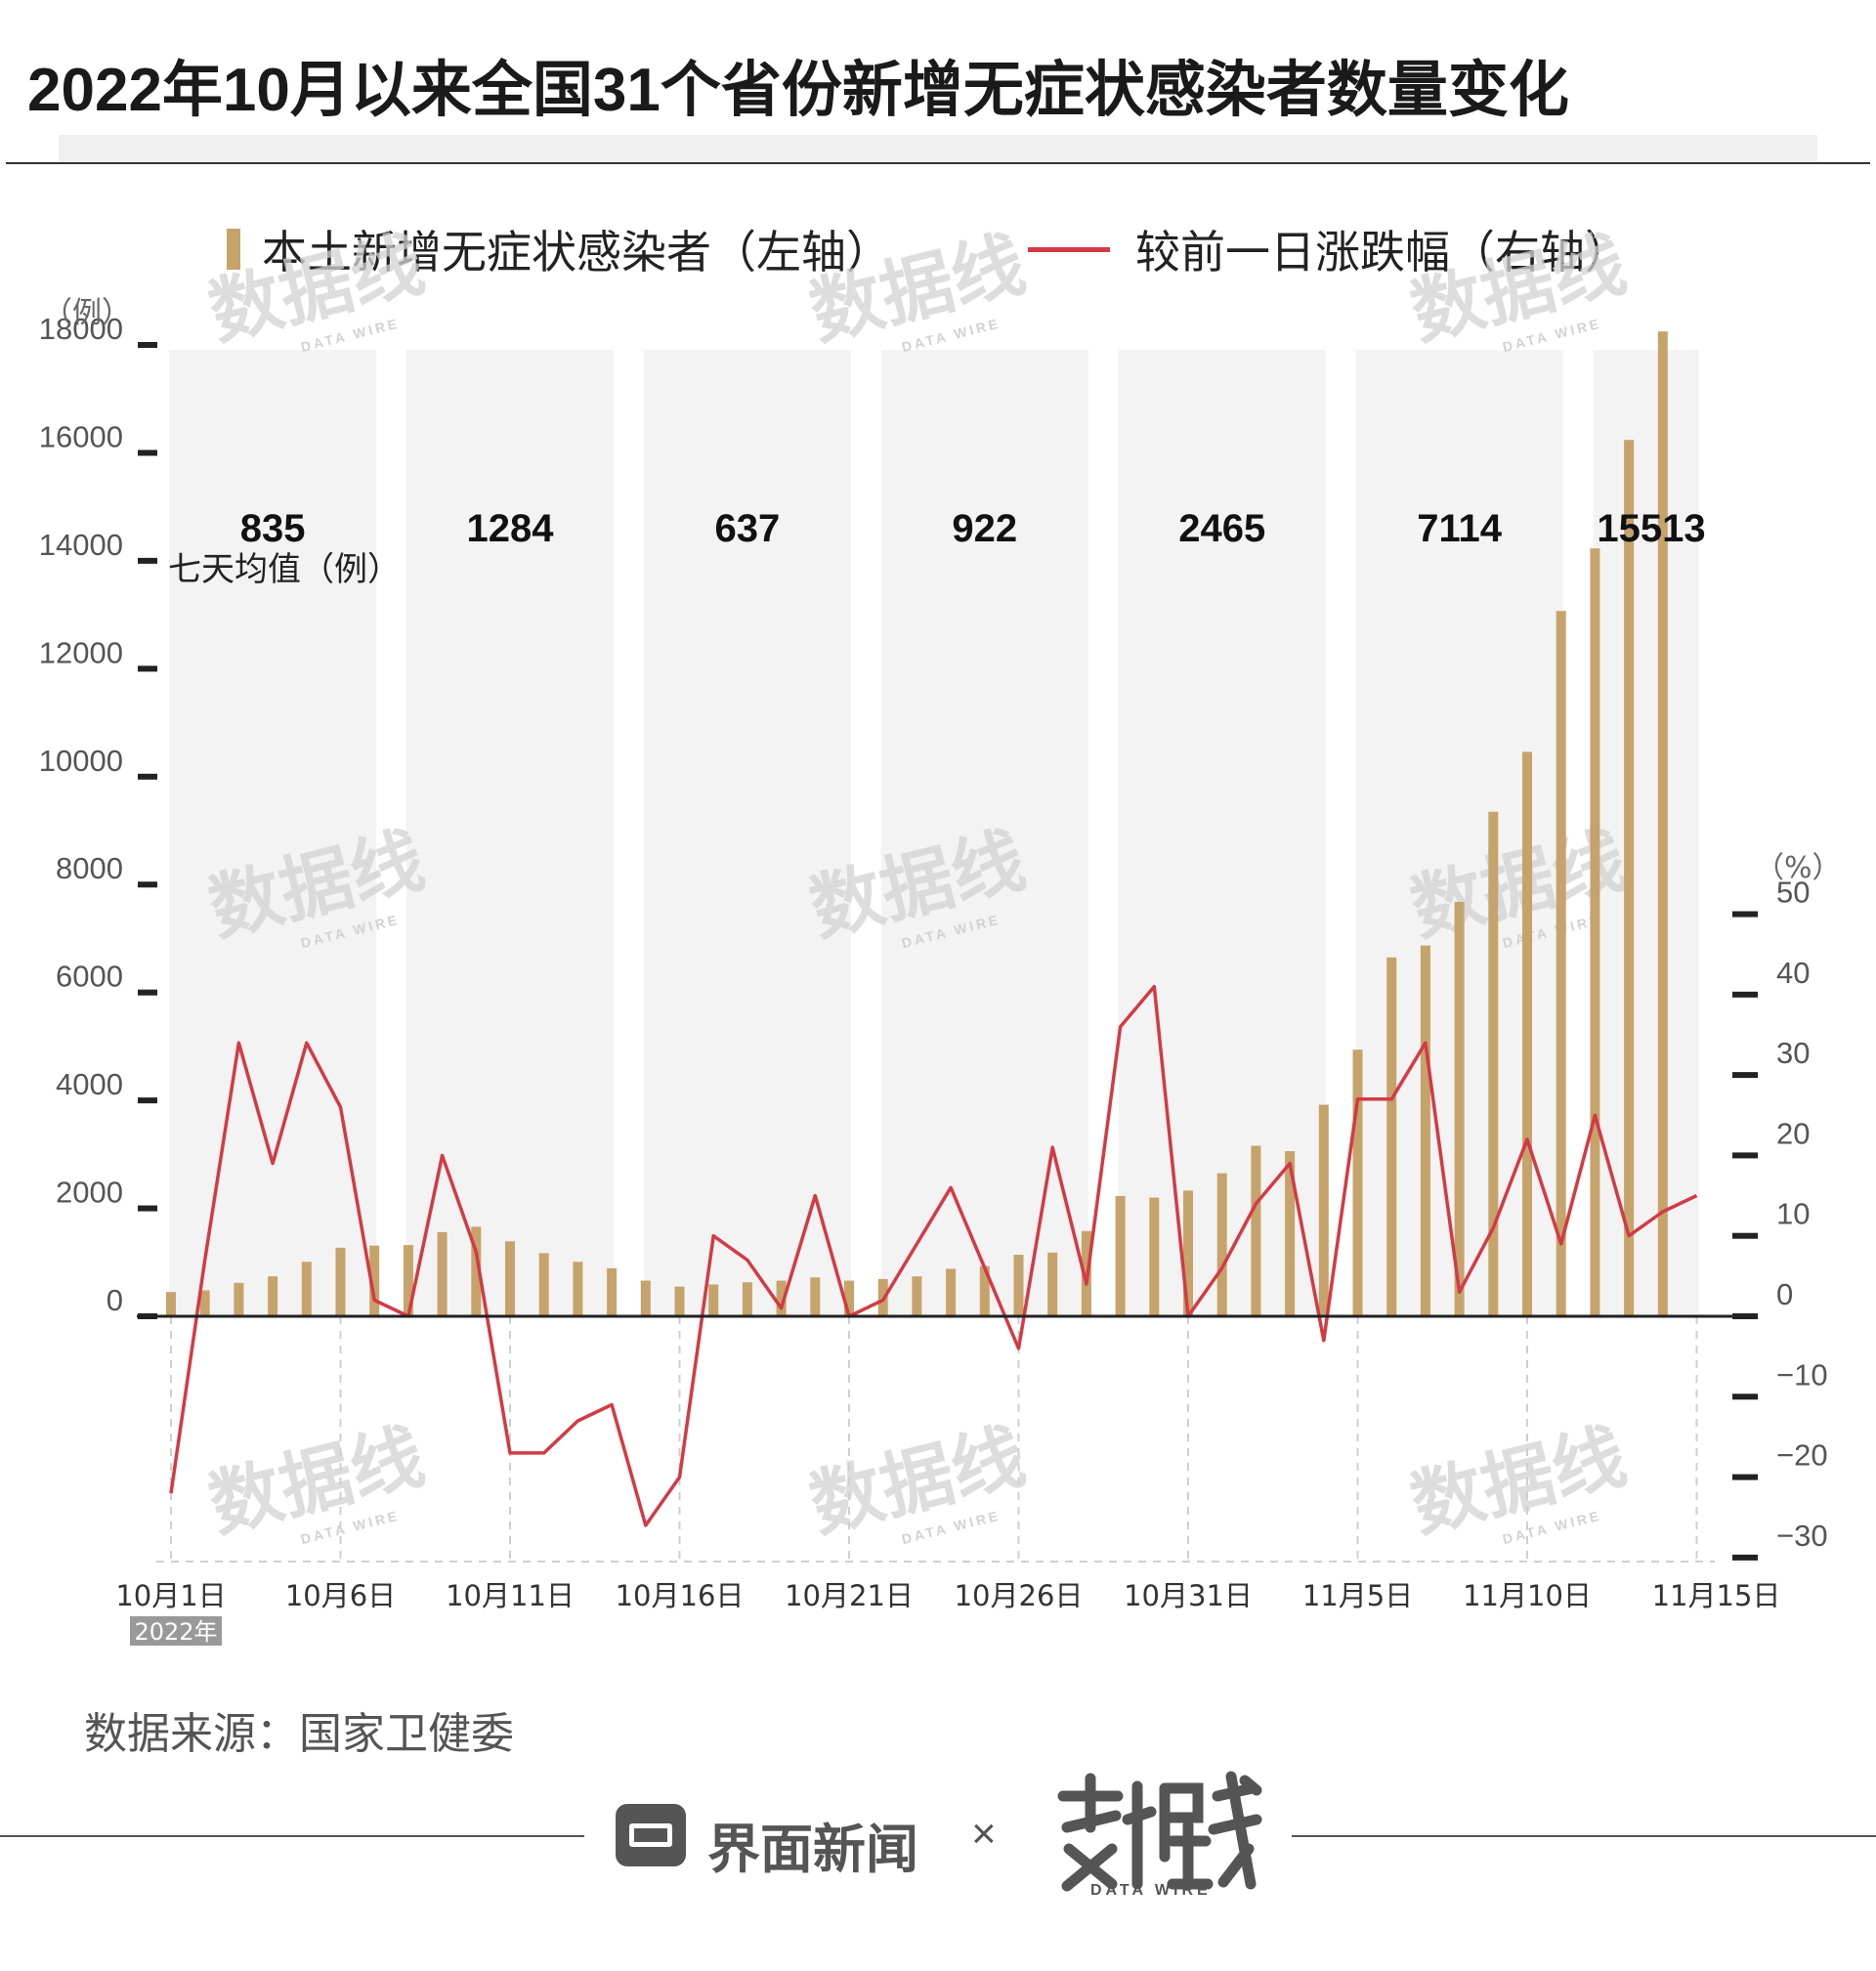  I want to click on left-tick-label: 2000, so click(89, 1193).